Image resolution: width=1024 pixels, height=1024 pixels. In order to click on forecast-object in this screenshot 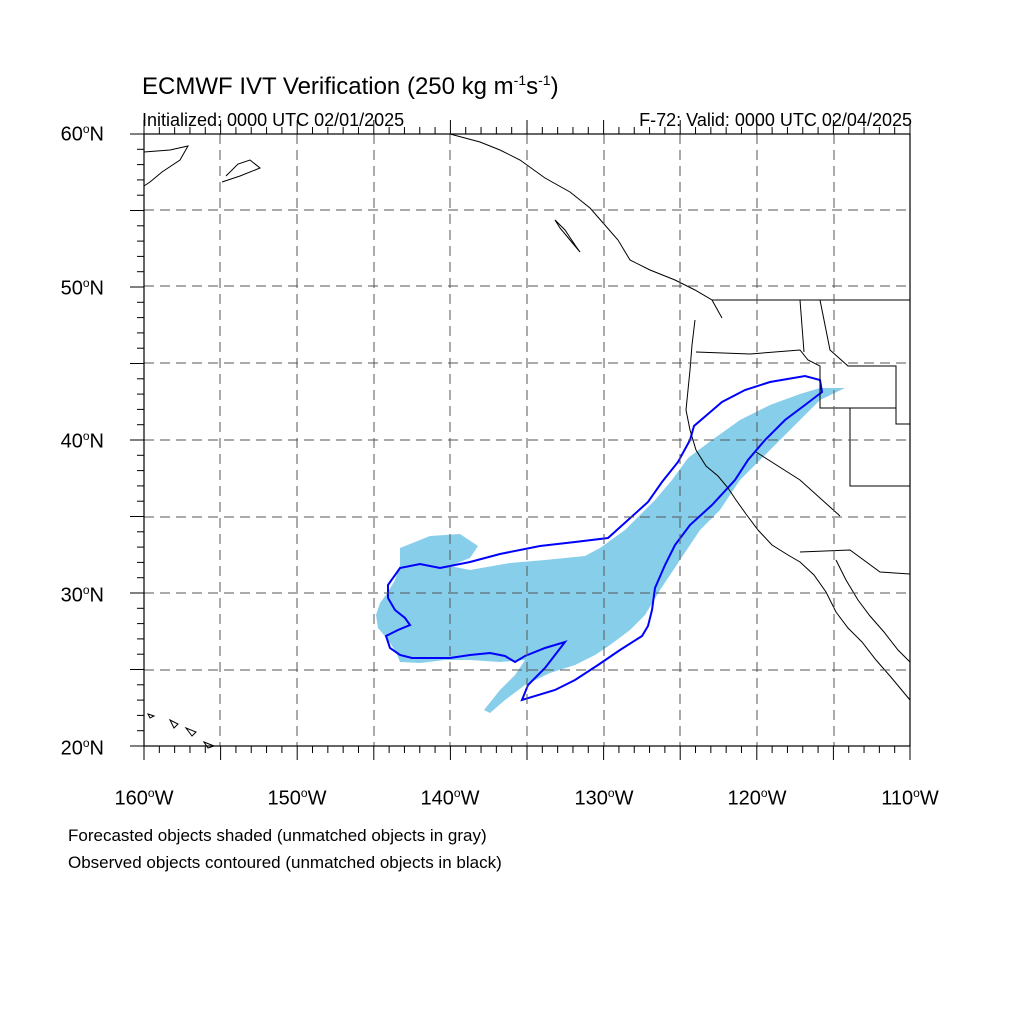, I will do `click(610, 550)`.